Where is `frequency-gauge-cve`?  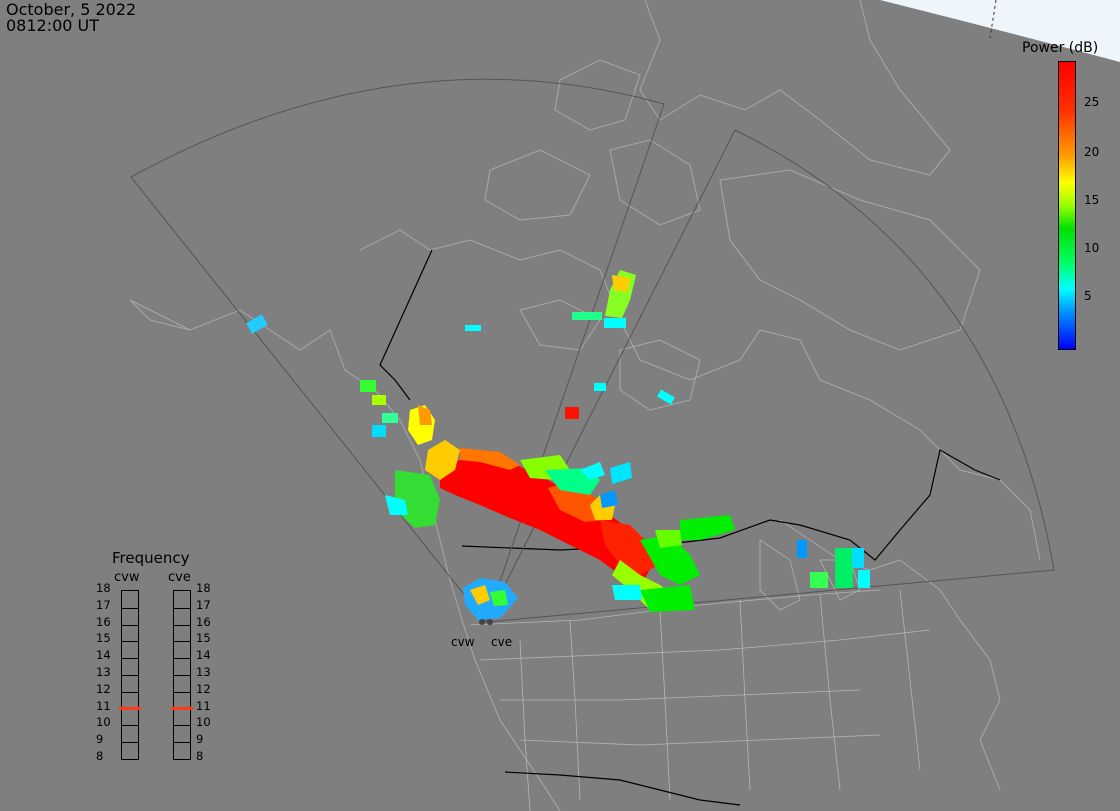 frequency-gauge-cve is located at coordinates (182, 675).